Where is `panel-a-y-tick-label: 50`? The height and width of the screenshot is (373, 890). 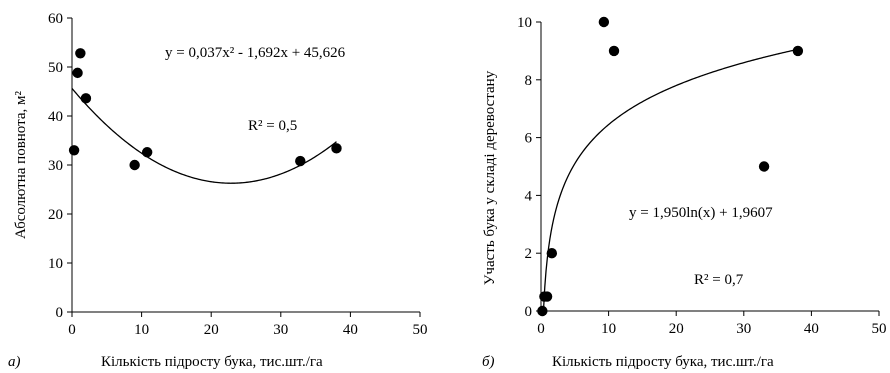
panel-a-y-tick-label: 50 is located at coordinates (55, 68).